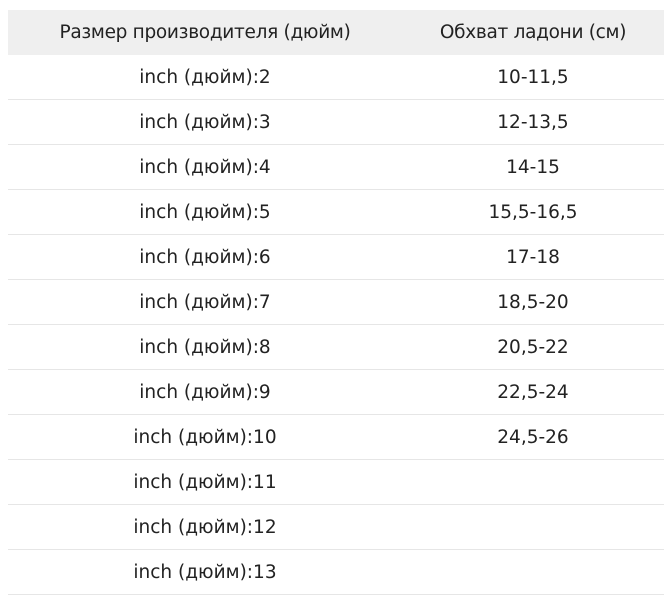 The height and width of the screenshot is (600, 670). What do you see at coordinates (205, 392) in the screenshot?
I see `manufacturer-size-cell: inch (дюйм):9` at bounding box center [205, 392].